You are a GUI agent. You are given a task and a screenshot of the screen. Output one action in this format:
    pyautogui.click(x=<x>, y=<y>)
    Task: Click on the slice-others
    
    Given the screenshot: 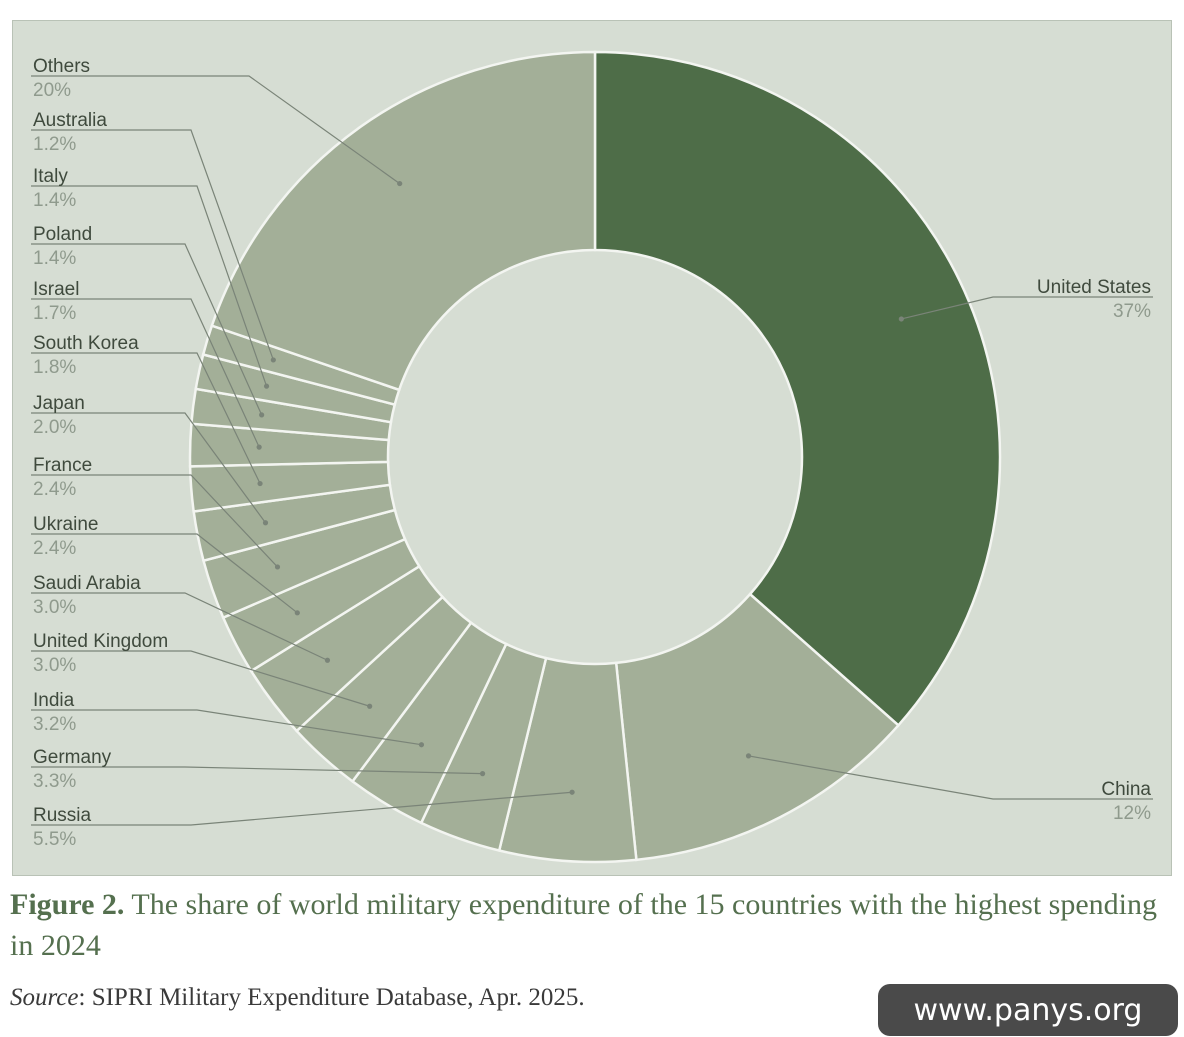 What is the action you would take?
    pyautogui.click(x=403, y=221)
    